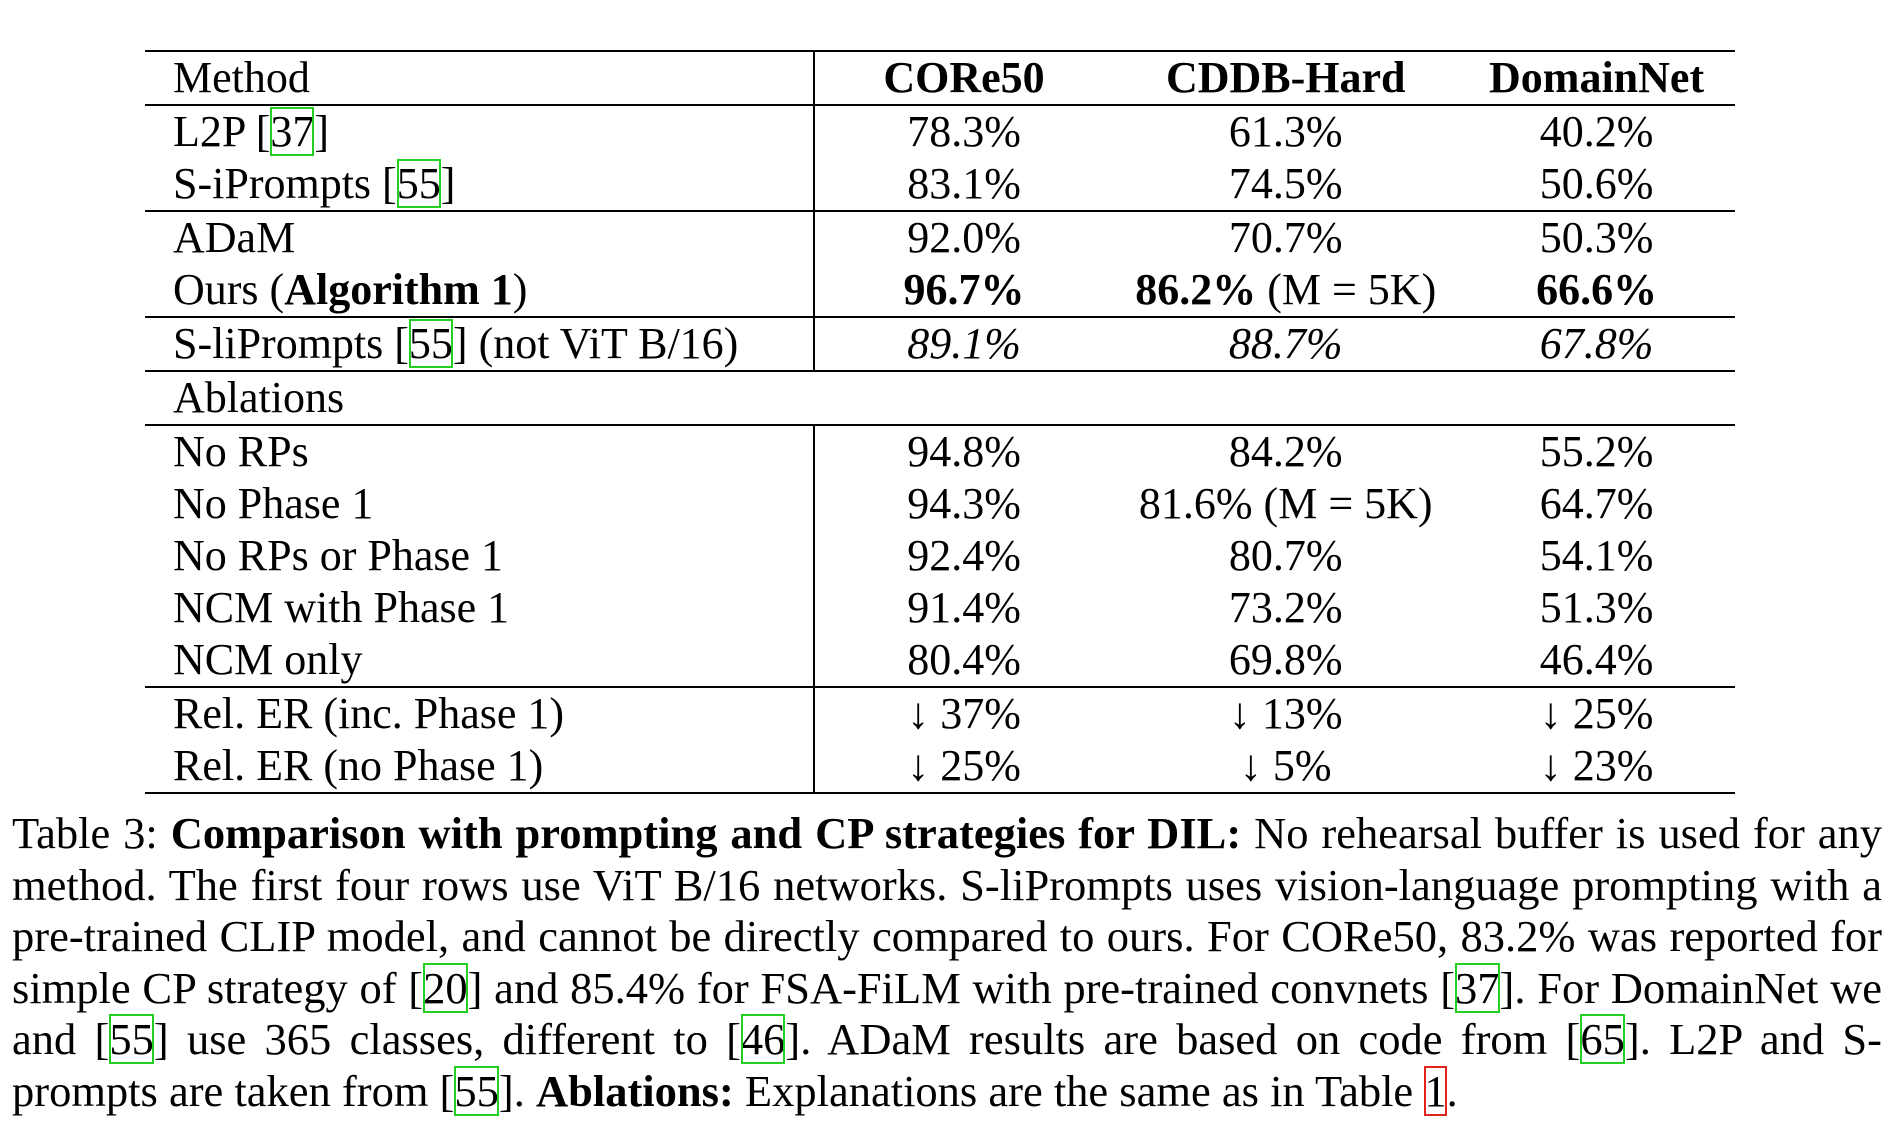  What do you see at coordinates (445, 987) in the screenshot?
I see `citation-link: 20` at bounding box center [445, 987].